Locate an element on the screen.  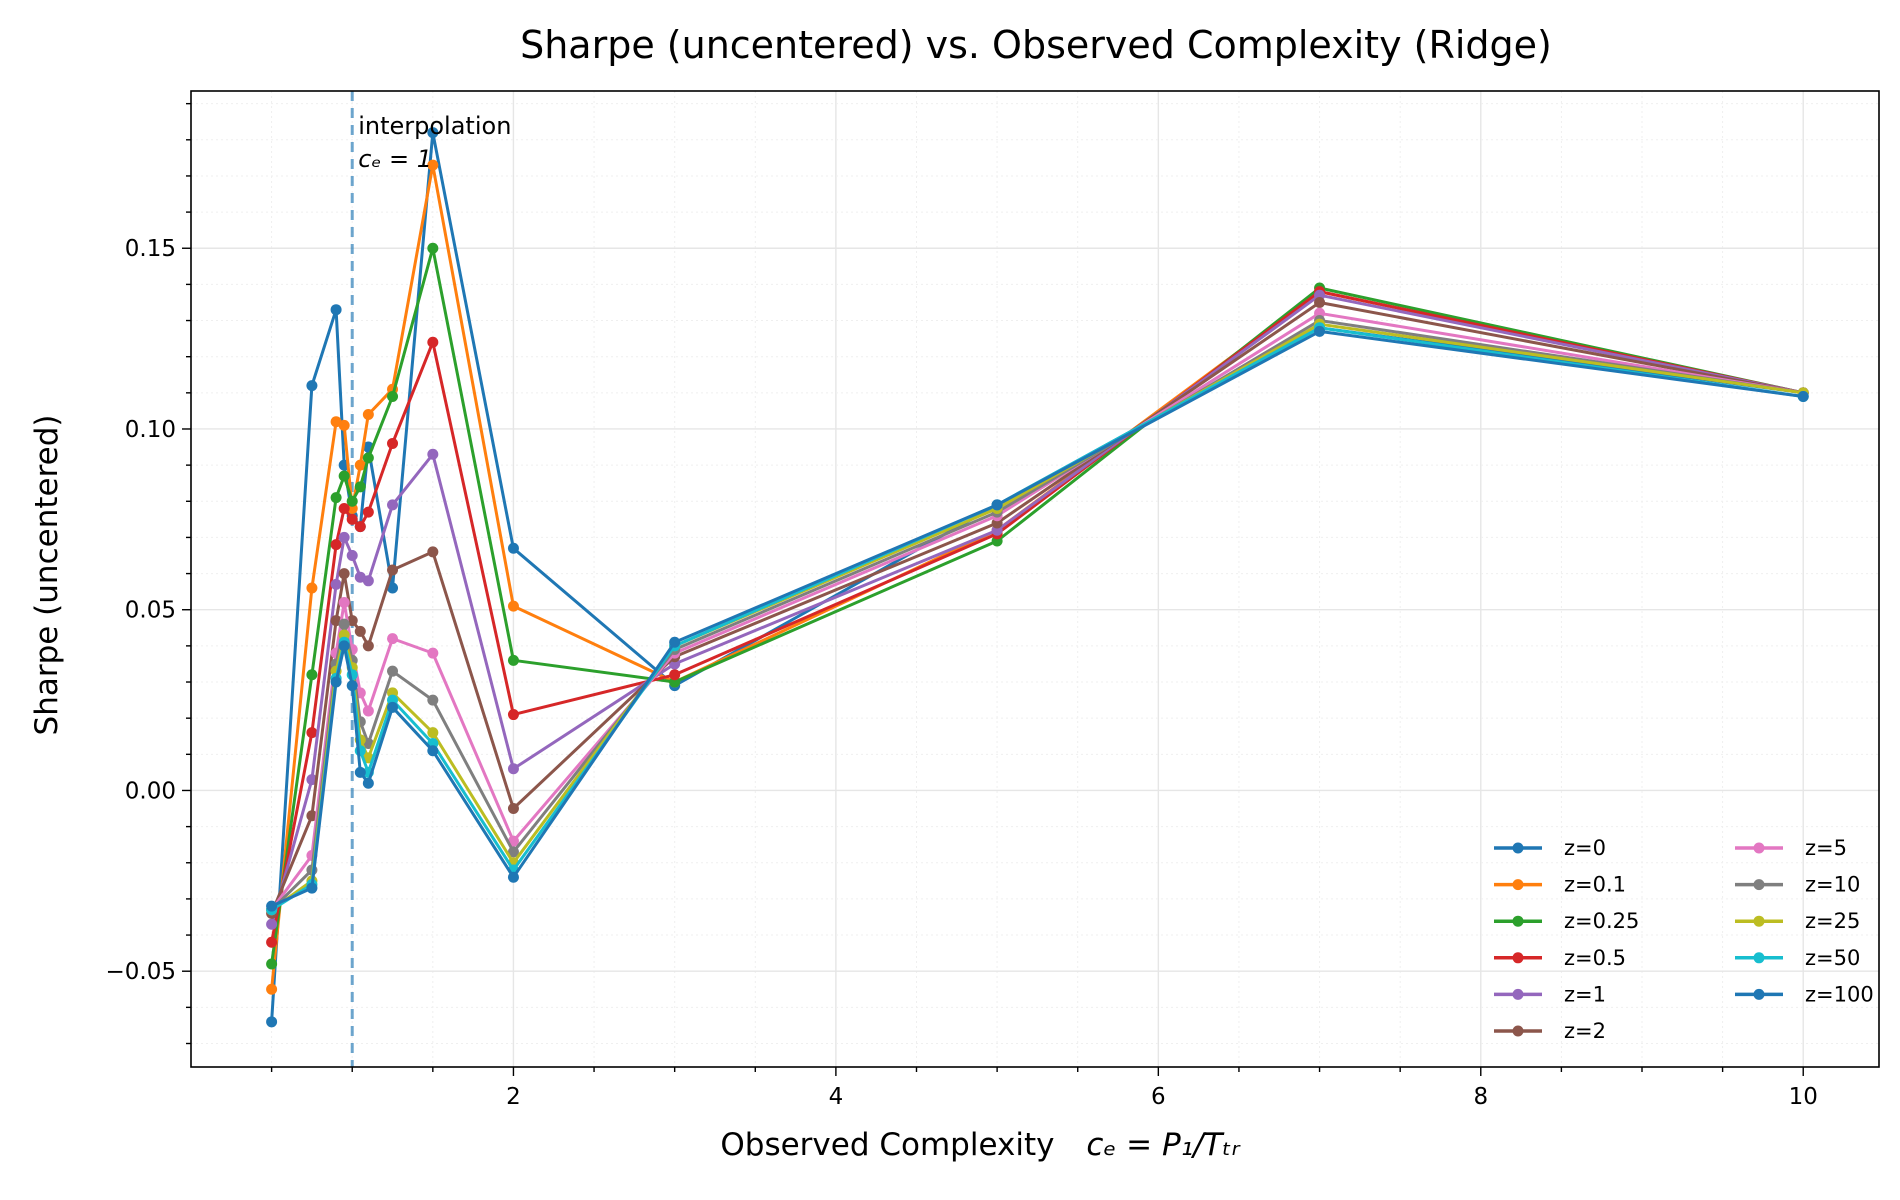
legend-label: z=1 is located at coordinates (1585, 994).